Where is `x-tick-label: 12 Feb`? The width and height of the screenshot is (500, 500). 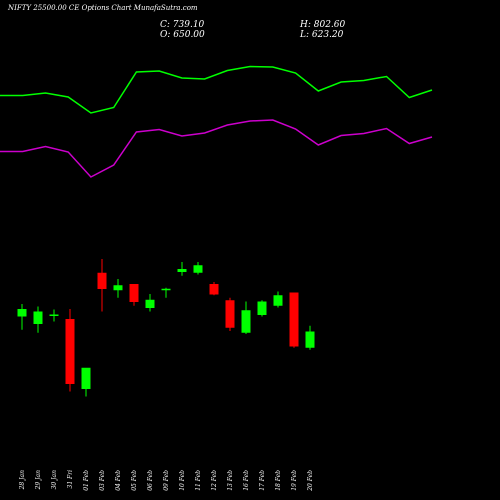
x-tick-label: 12 Feb is located at coordinates (214, 480).